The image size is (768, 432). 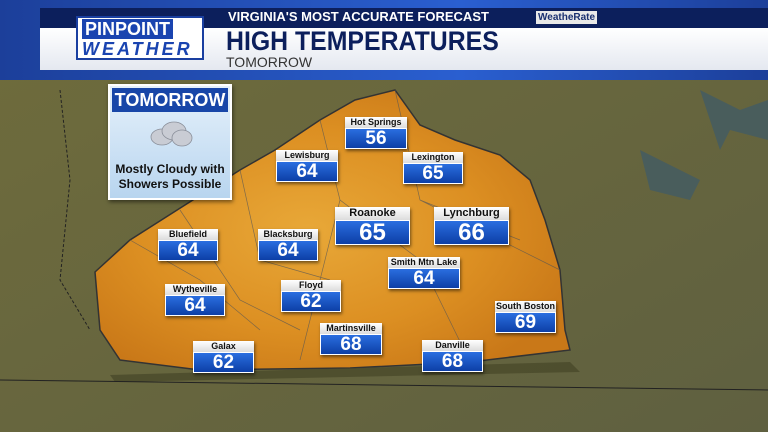 I want to click on city-label: Lexington 65, so click(x=433, y=168).